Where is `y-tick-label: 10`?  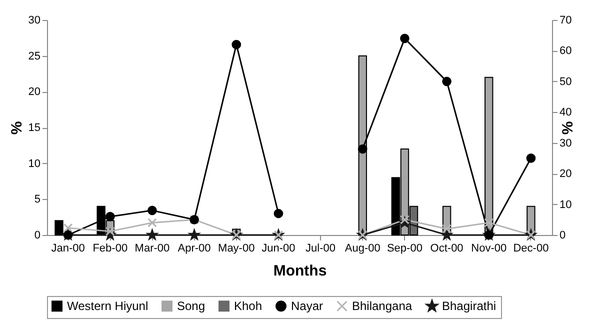
y-tick-label: 10 is located at coordinates (34, 164).